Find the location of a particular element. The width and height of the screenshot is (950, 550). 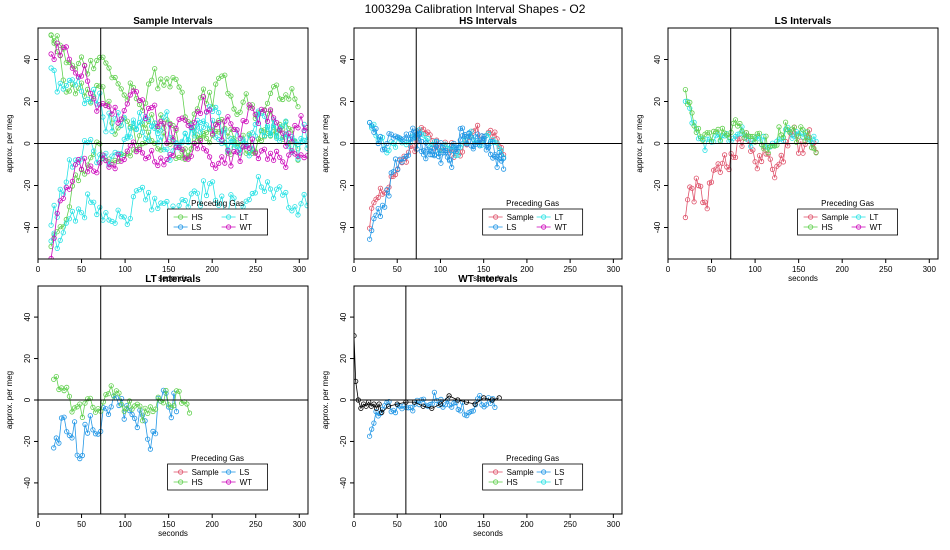

x-tick-label: 100 is located at coordinates (125, 269).